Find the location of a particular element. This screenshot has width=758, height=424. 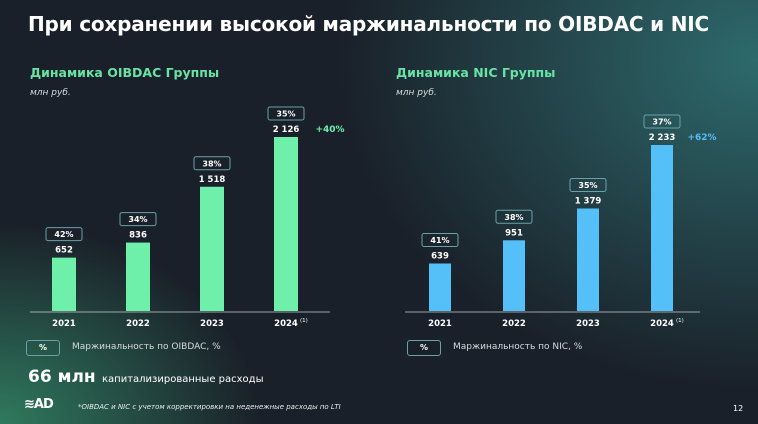

unit-label-oibdac: млн руб. is located at coordinates (50, 93).